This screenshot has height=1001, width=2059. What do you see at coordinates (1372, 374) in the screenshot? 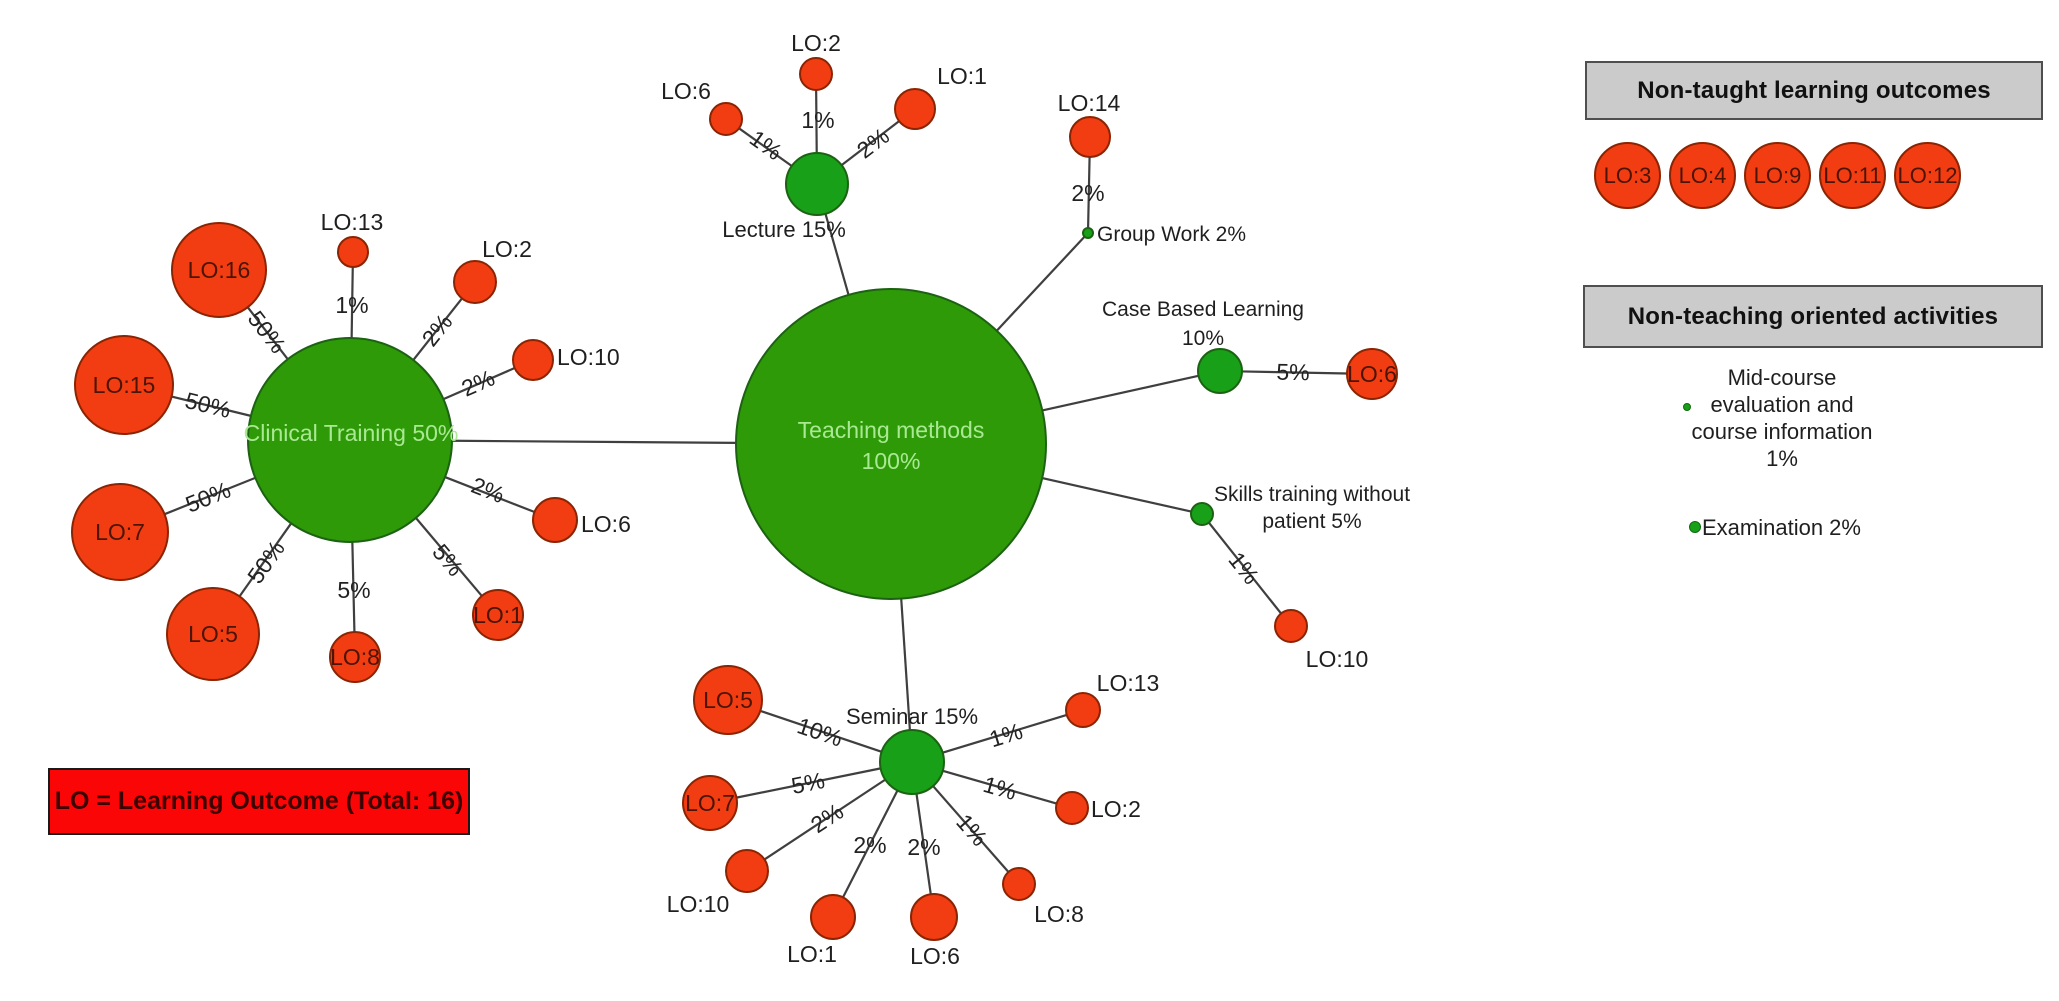
I see `node-b6` at bounding box center [1372, 374].